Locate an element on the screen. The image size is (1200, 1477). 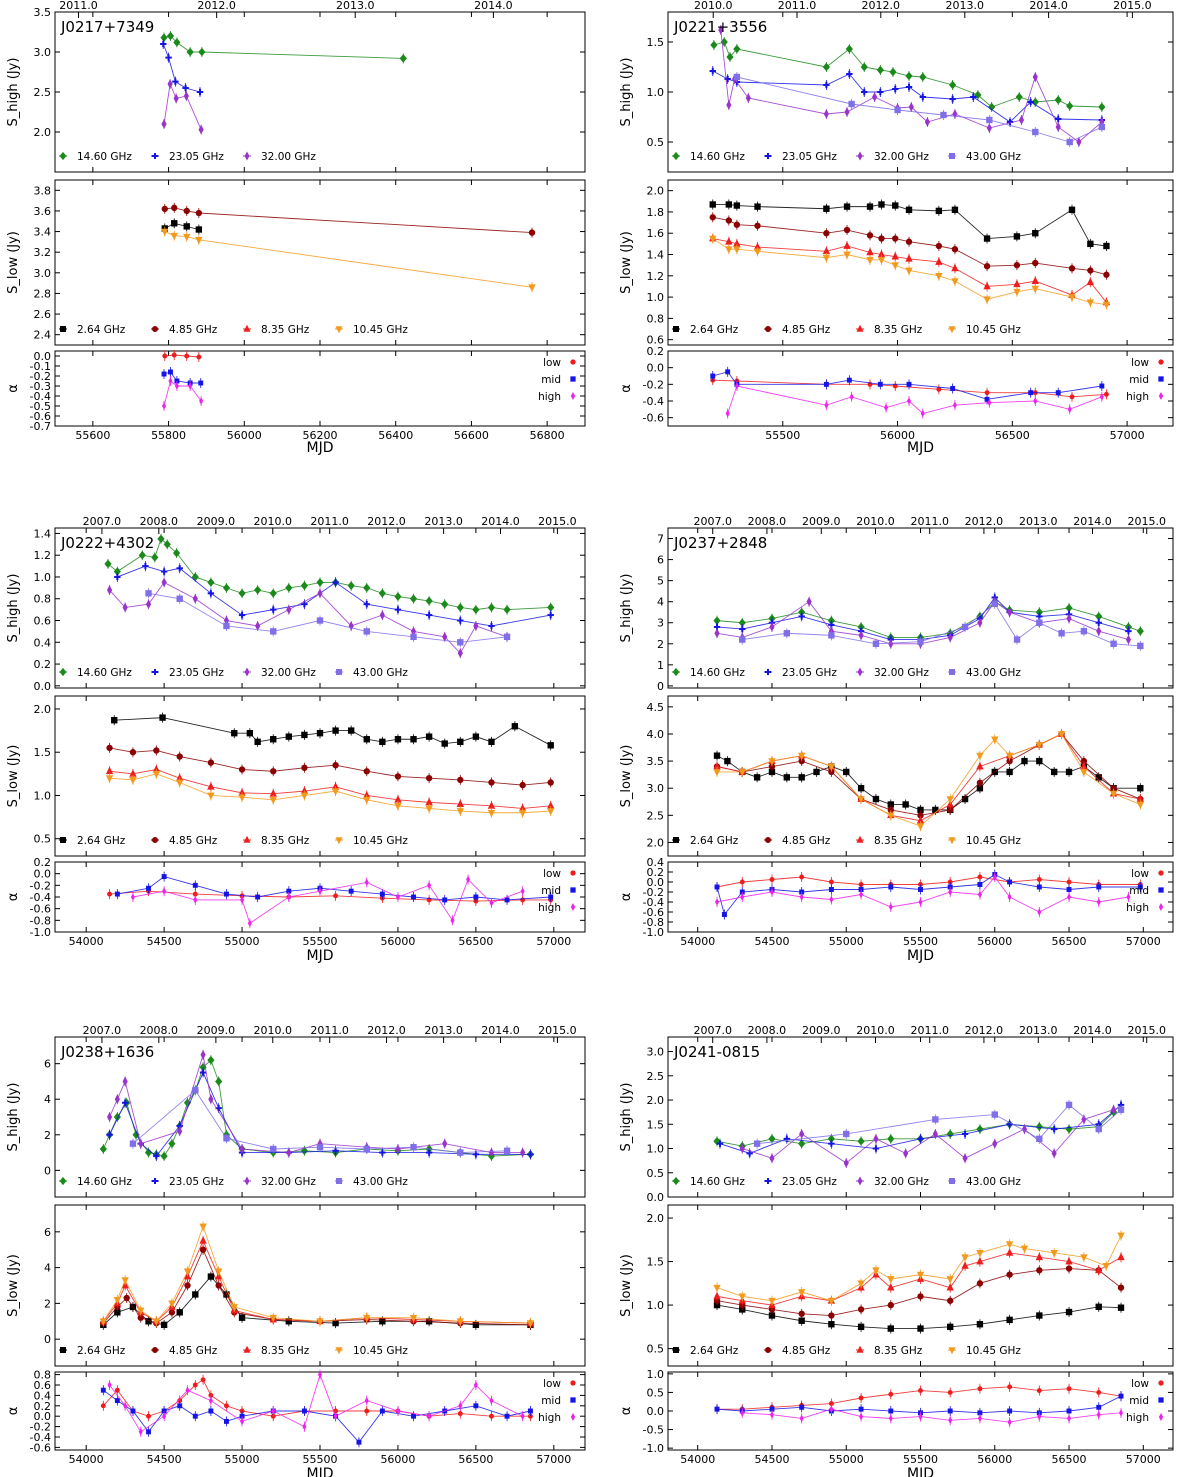
legend-label: 4.85 GHz is located at coordinates (806, 841).